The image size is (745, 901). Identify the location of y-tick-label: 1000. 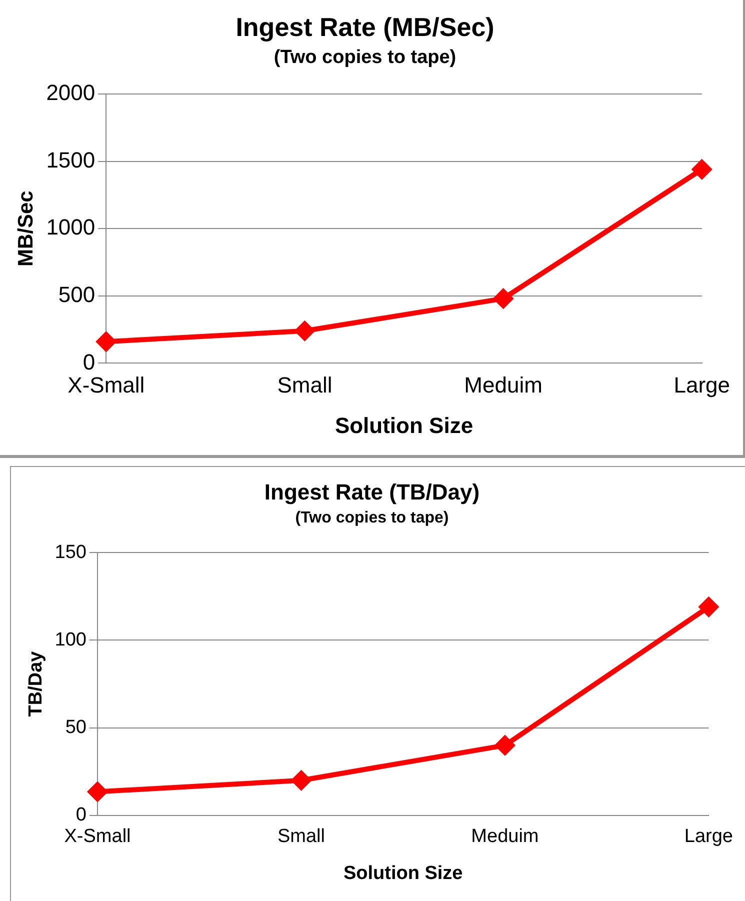
(71, 227).